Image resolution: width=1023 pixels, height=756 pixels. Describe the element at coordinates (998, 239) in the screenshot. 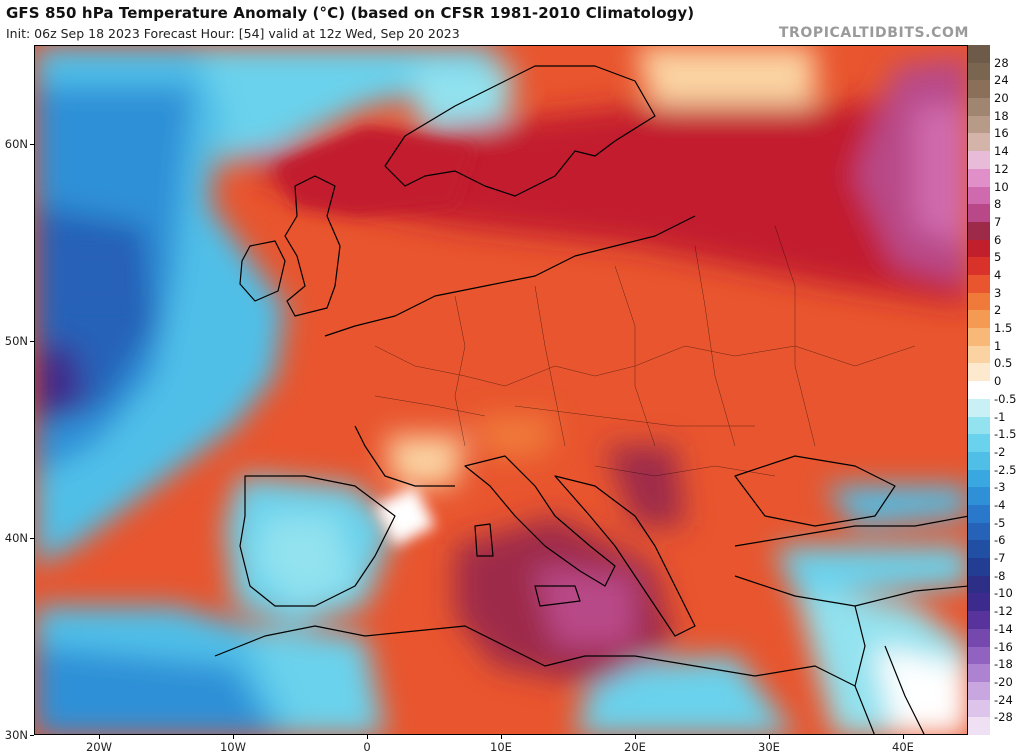

I see `colorbar-label: 6` at that location.